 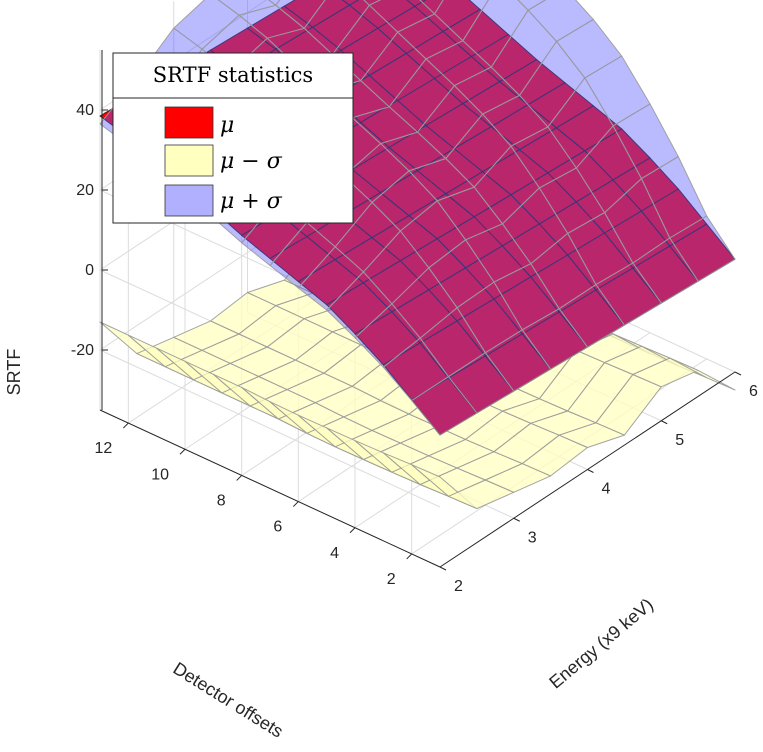 I want to click on legend-label-plus-sigma: μ + σ, so click(x=251, y=201).